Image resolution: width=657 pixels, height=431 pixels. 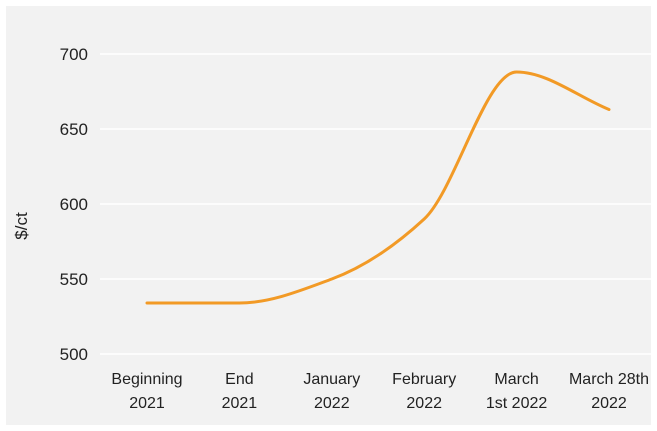 I want to click on x-tick-label-line: January, so click(x=331, y=379).